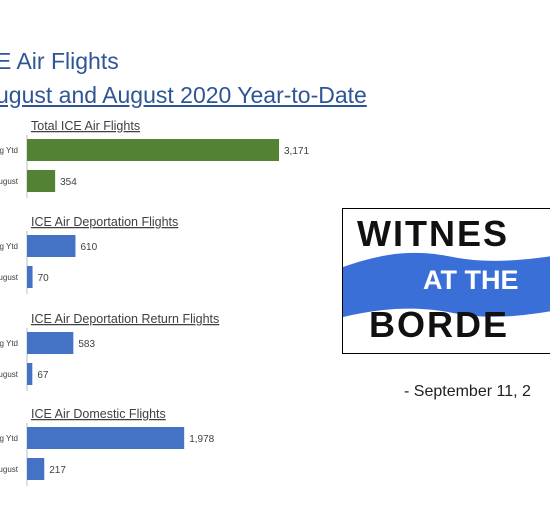  I want to click on chart-title: ICE Air Deportation Return Flights, so click(125, 319).